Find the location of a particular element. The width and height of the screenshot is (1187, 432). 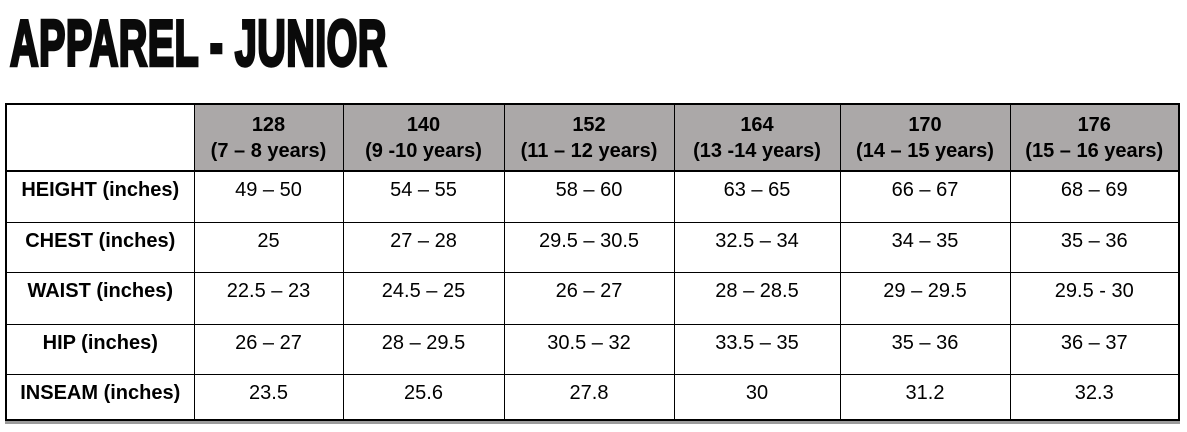

inseam-value-128: 23.5 is located at coordinates (268, 397).